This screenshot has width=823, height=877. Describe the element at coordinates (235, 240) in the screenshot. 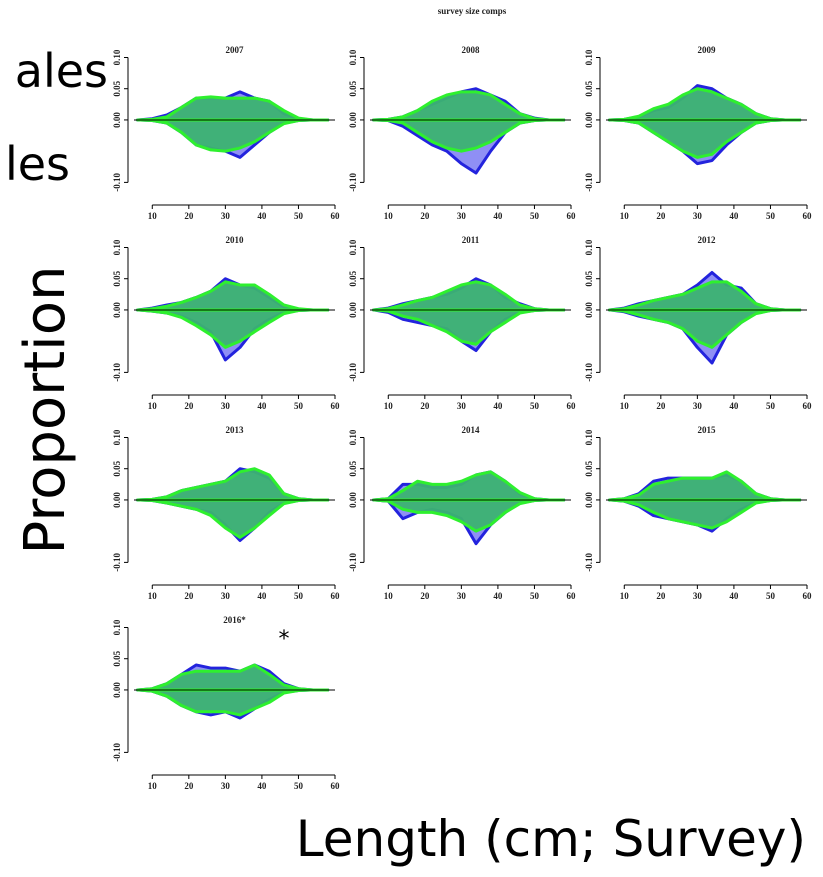

I see `panel-title: 2010` at that location.